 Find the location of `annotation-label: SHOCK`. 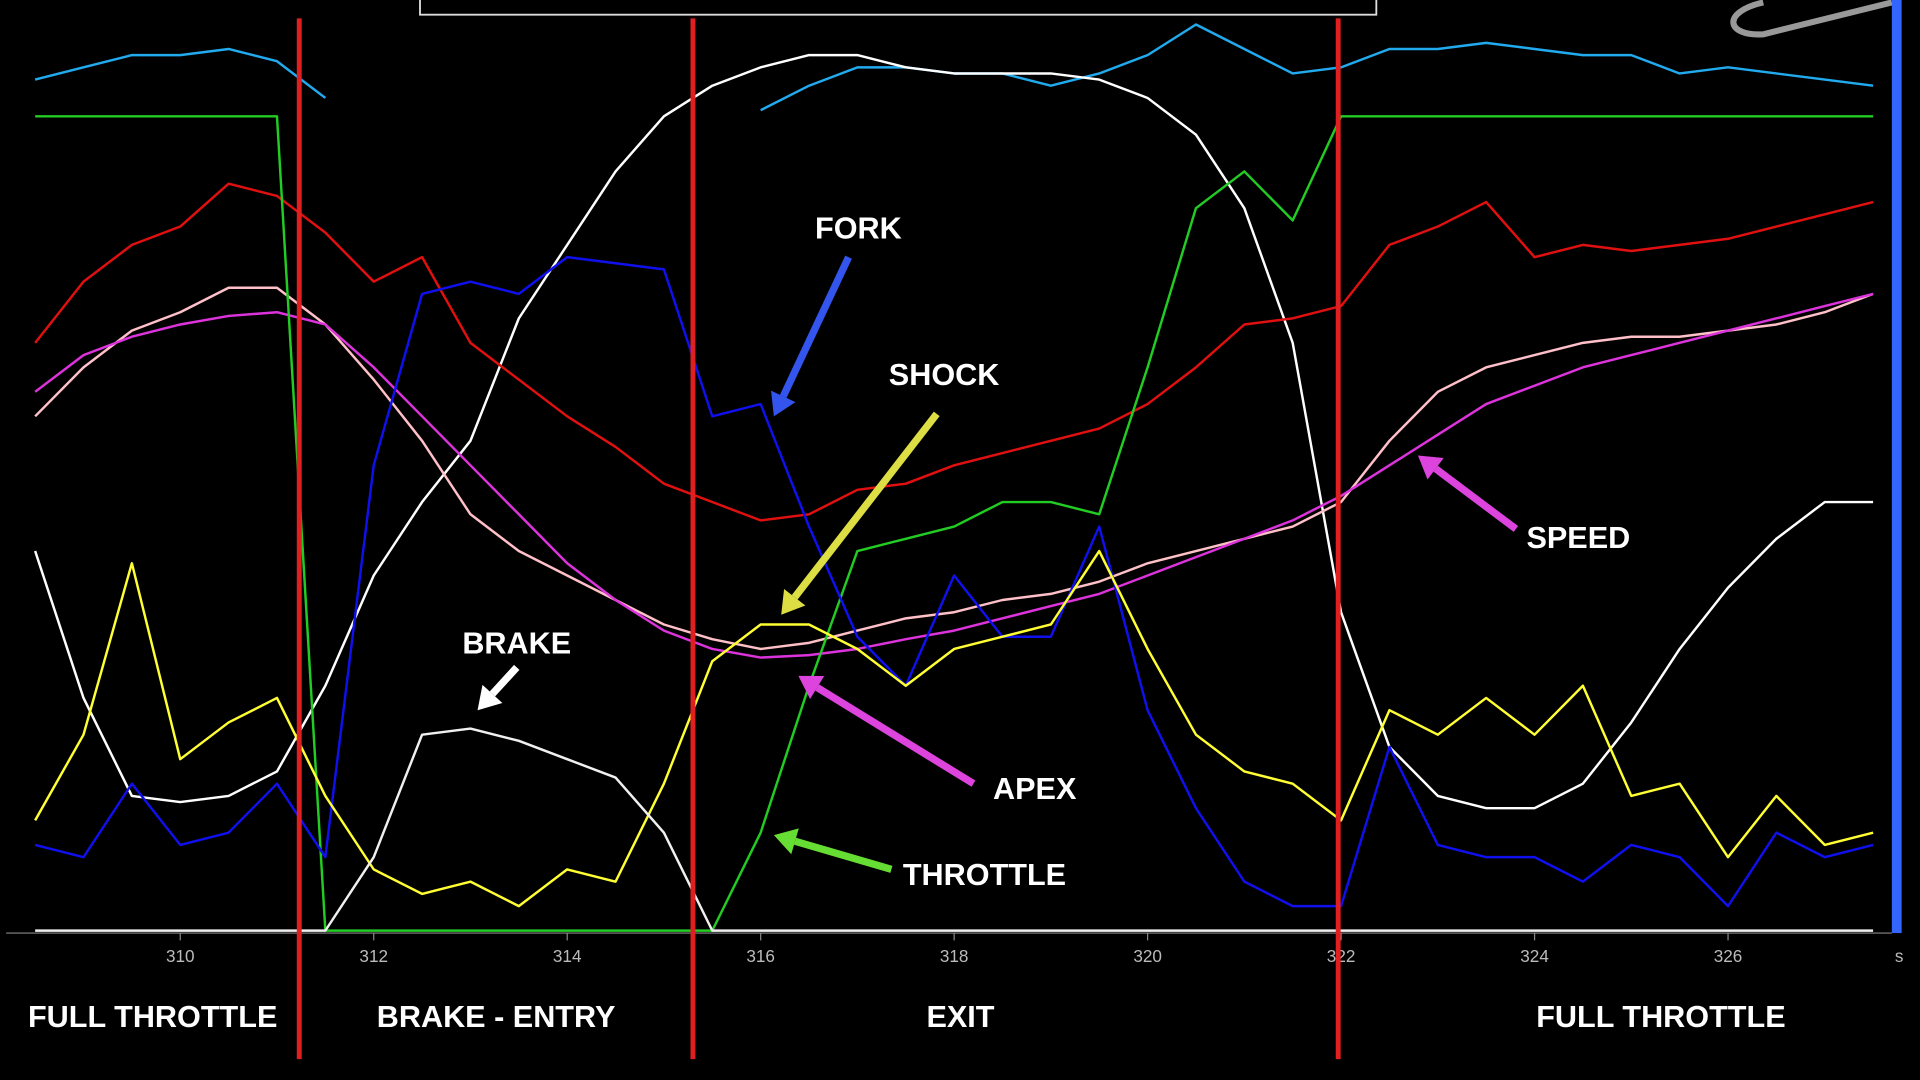

annotation-label: SHOCK is located at coordinates (944, 375).